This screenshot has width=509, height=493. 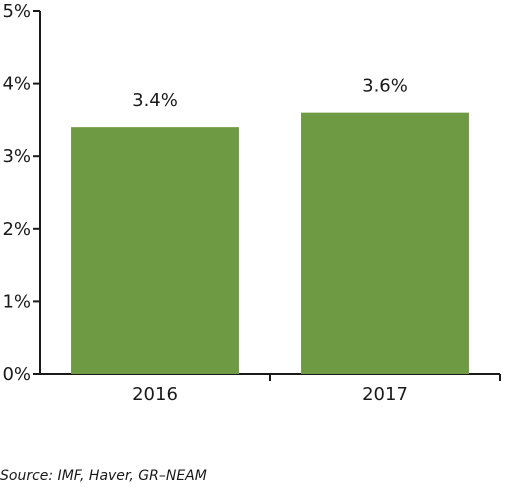 I want to click on x-tick-label-2017: 2017, so click(x=385, y=394).